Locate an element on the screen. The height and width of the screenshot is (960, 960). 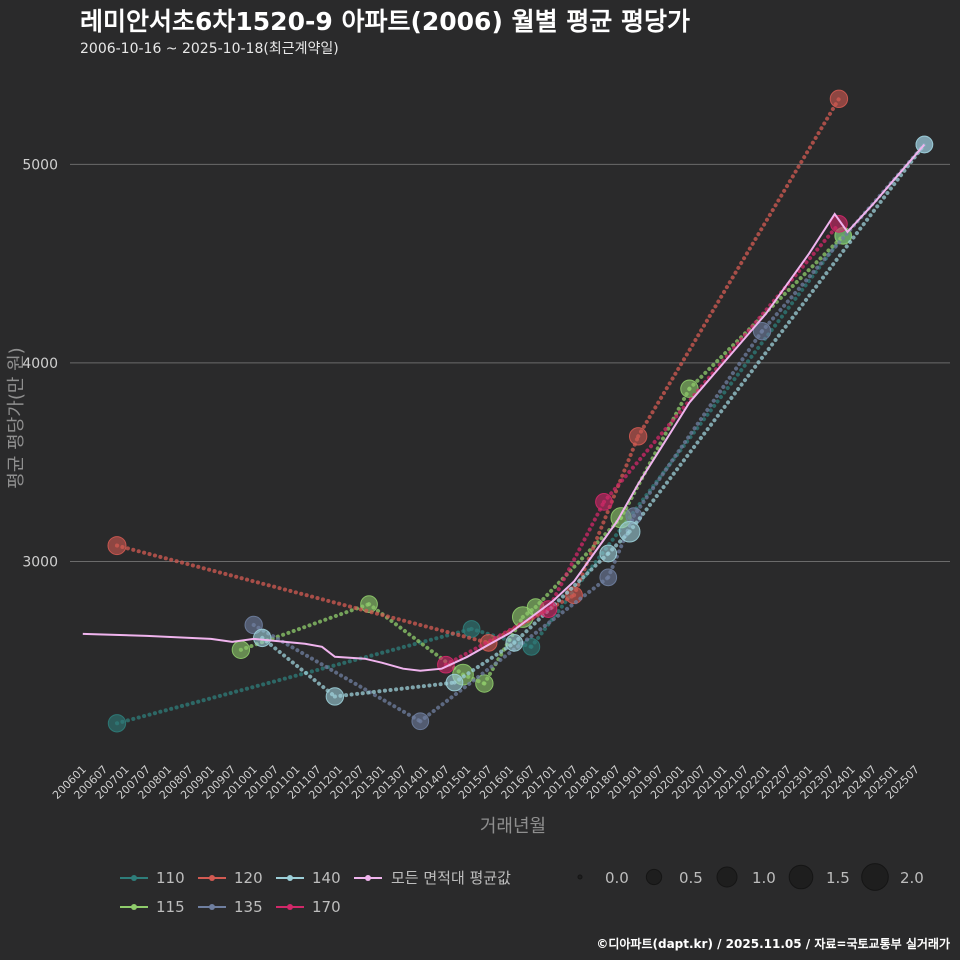
legend-item-overall-average: 모든 면적대 평균값 is located at coordinates (432, 878).